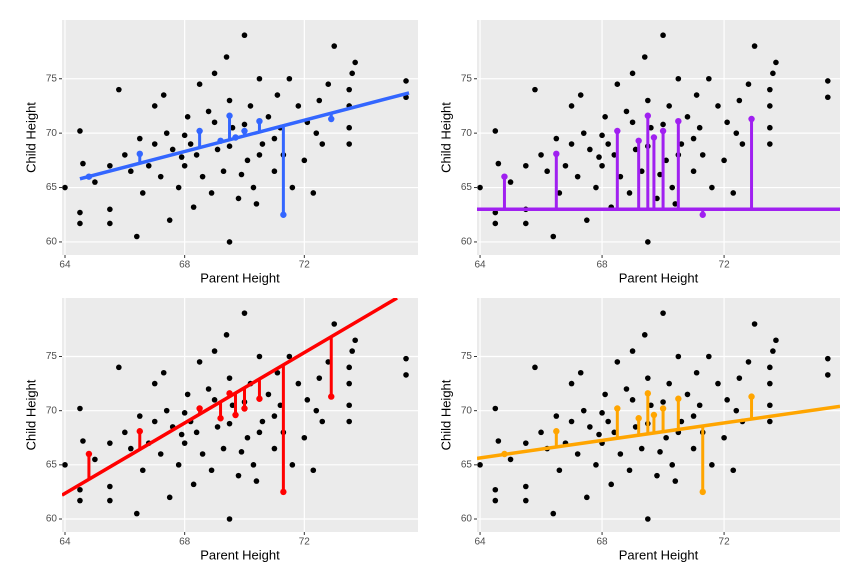 Image resolution: width=866 pixels, height=583 pixels. What do you see at coordinates (52, 356) in the screenshot?
I see `y-tick-label: 75` at bounding box center [52, 356].